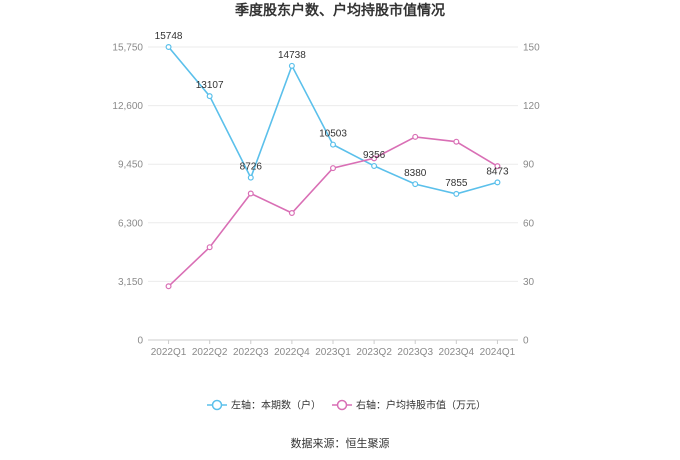 The width and height of the screenshot is (680, 460). What do you see at coordinates (374, 352) in the screenshot?
I see `x-tick-label: 2023Q2` at bounding box center [374, 352].